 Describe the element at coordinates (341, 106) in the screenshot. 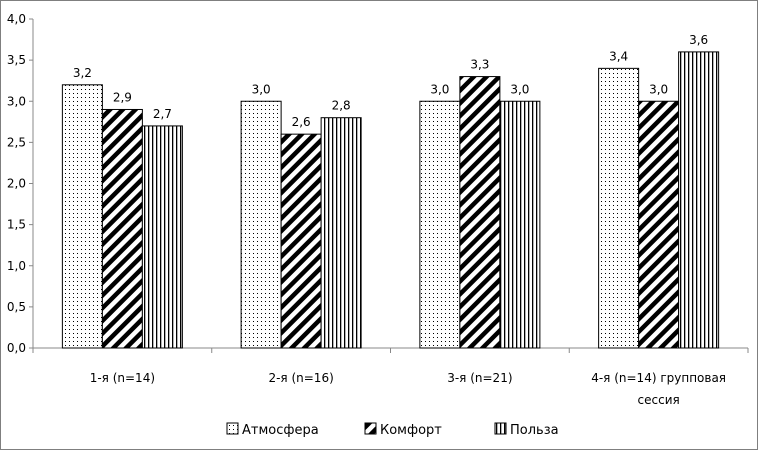

I see `data-label: 2,8` at that location.